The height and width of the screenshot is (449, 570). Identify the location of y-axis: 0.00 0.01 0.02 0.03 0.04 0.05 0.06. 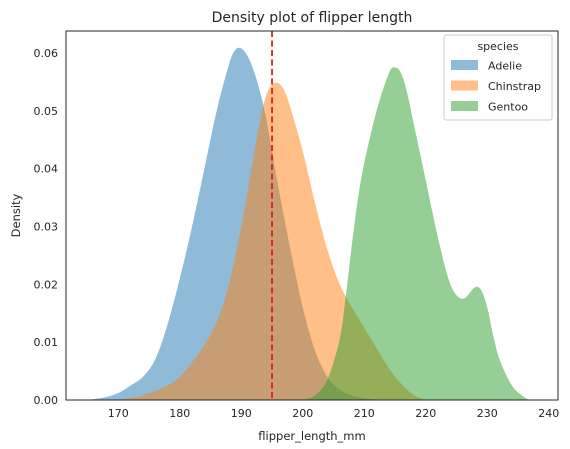
(46, 227).